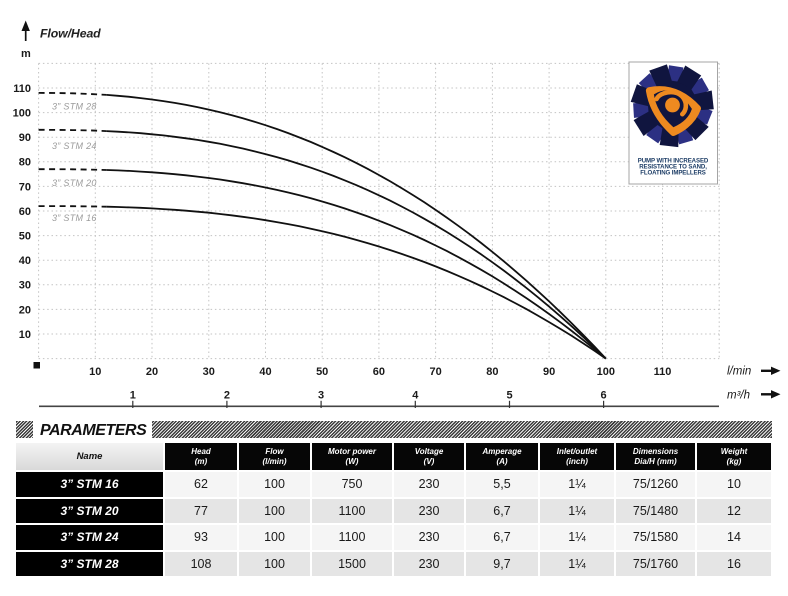  What do you see at coordinates (74, 107) in the screenshot?
I see `svg-text: 3” STM 28` at bounding box center [74, 107].